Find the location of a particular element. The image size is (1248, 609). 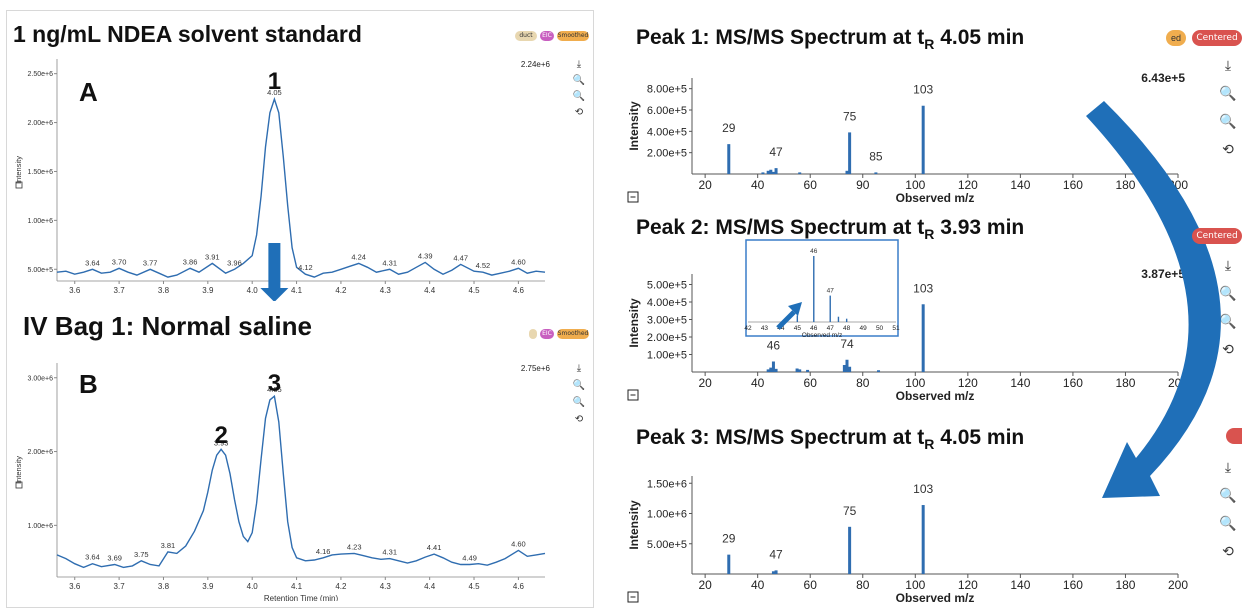

x-tick-label: 4.5 is located at coordinates (474, 290).